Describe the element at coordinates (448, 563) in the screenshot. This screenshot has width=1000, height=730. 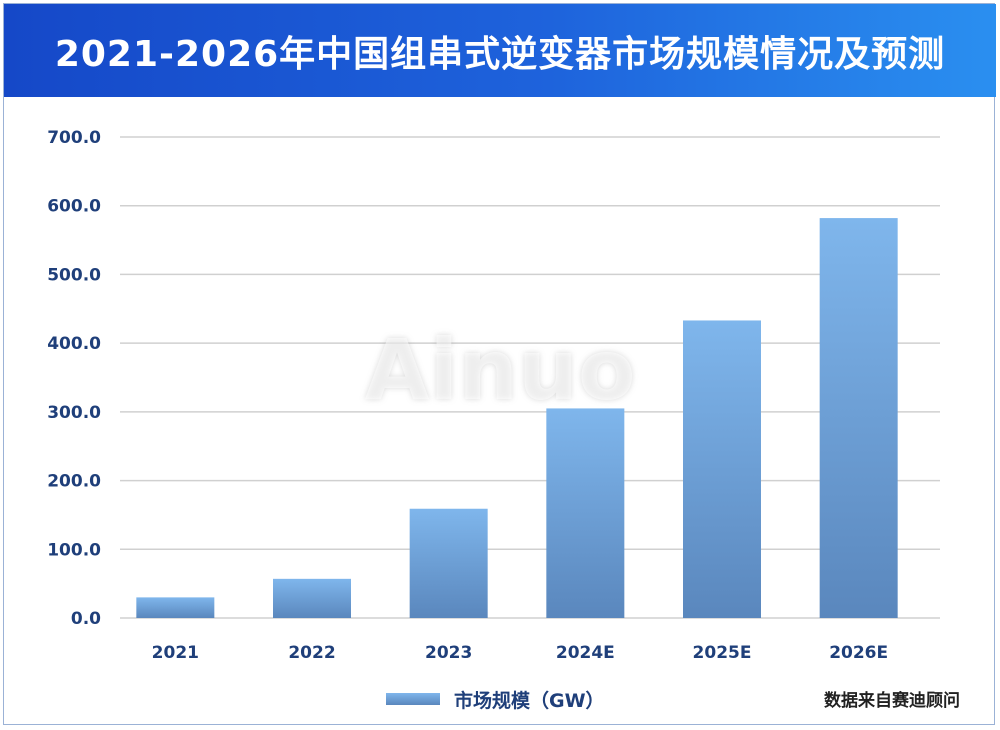
I see `bar-2023` at that location.